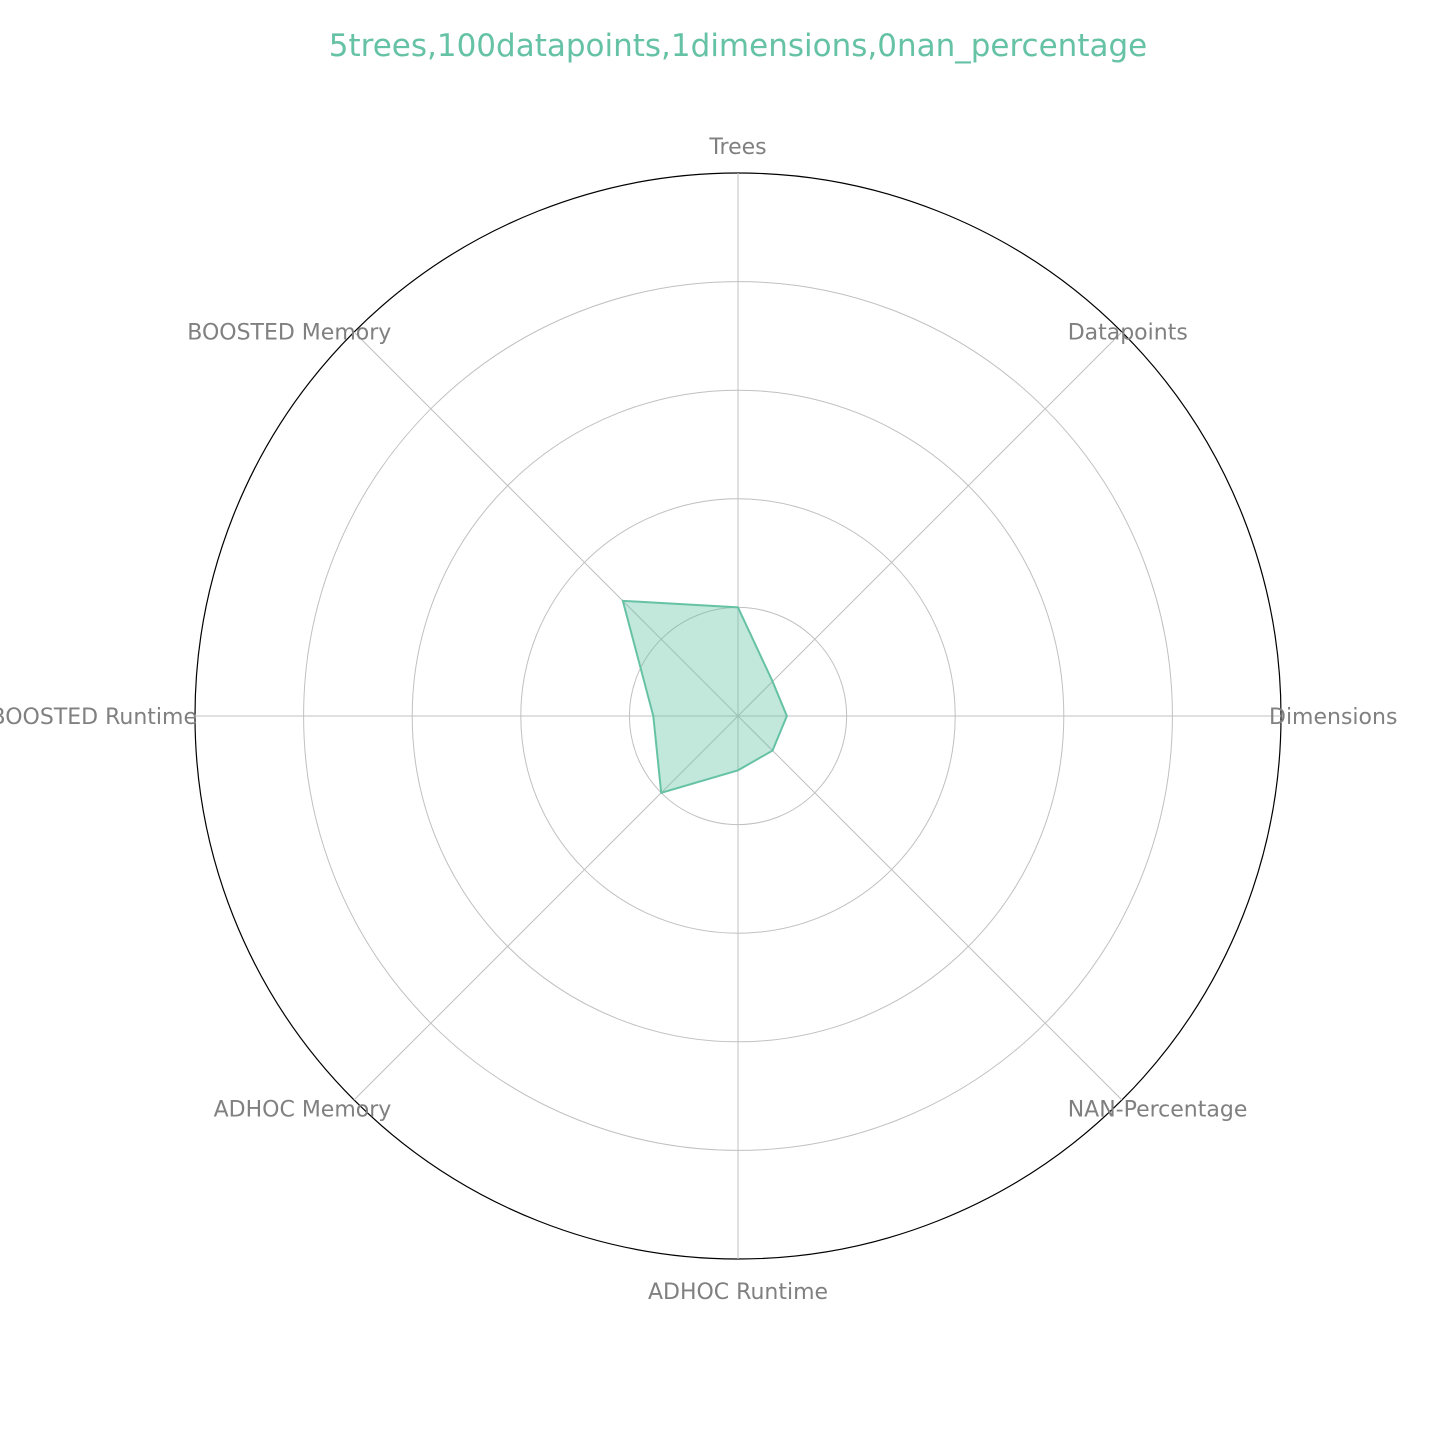 The width and height of the screenshot is (1440, 1440). I want to click on axis-label-boosted-memory: BOOSTED Memory, so click(289, 332).